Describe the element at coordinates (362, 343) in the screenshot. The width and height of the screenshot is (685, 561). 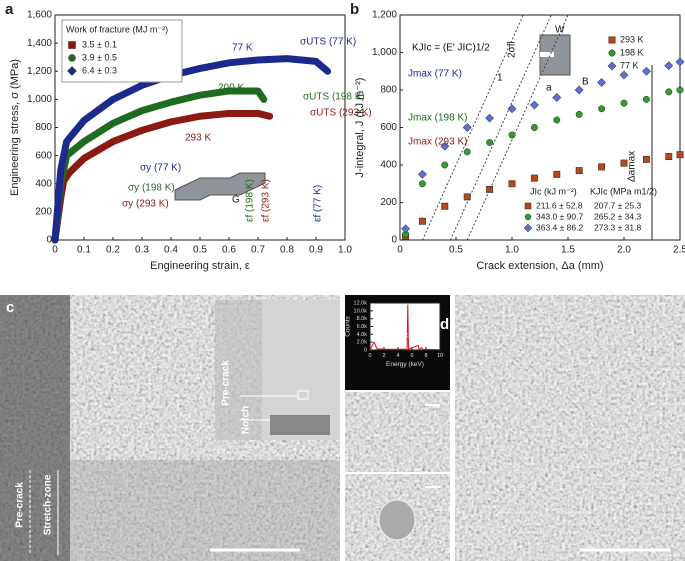
I see `y-tick-label: 2.0k` at that location.